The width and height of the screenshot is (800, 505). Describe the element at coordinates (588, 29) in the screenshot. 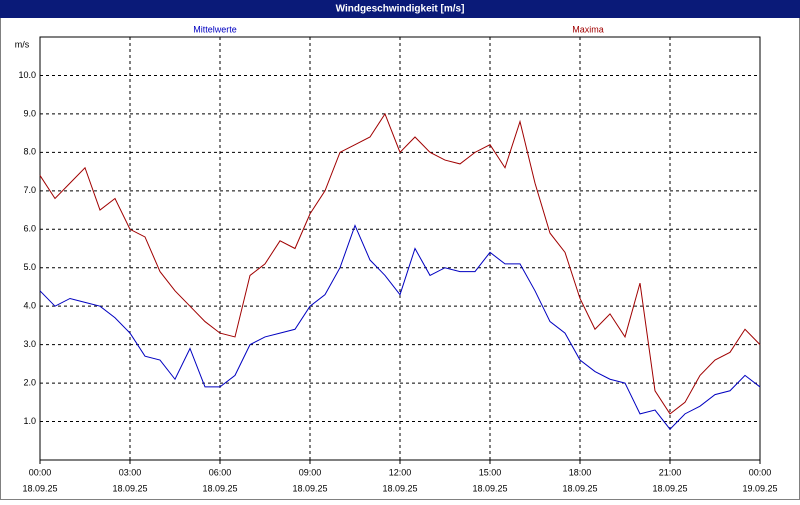

I see `legend-entry: Maxima` at that location.